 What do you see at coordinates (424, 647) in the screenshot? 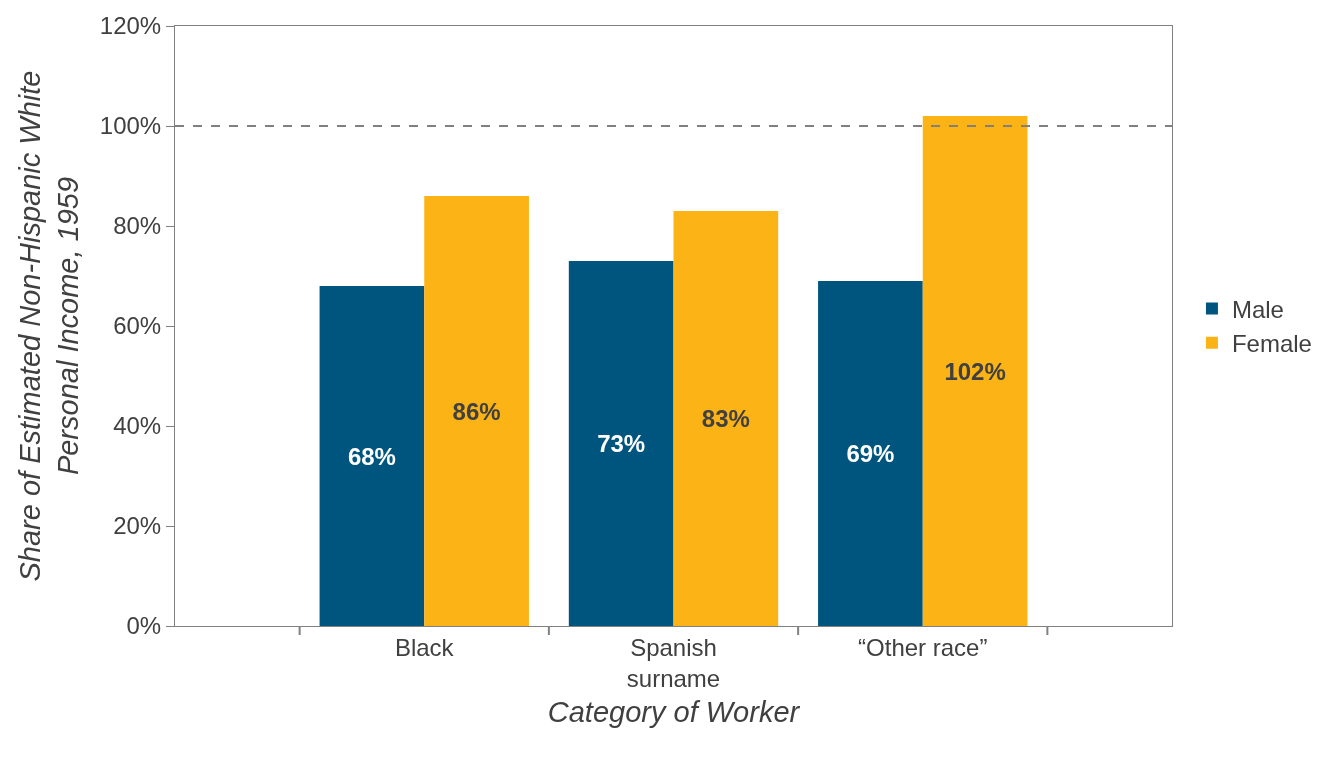
I see `x-tick-label: Black` at bounding box center [424, 647].